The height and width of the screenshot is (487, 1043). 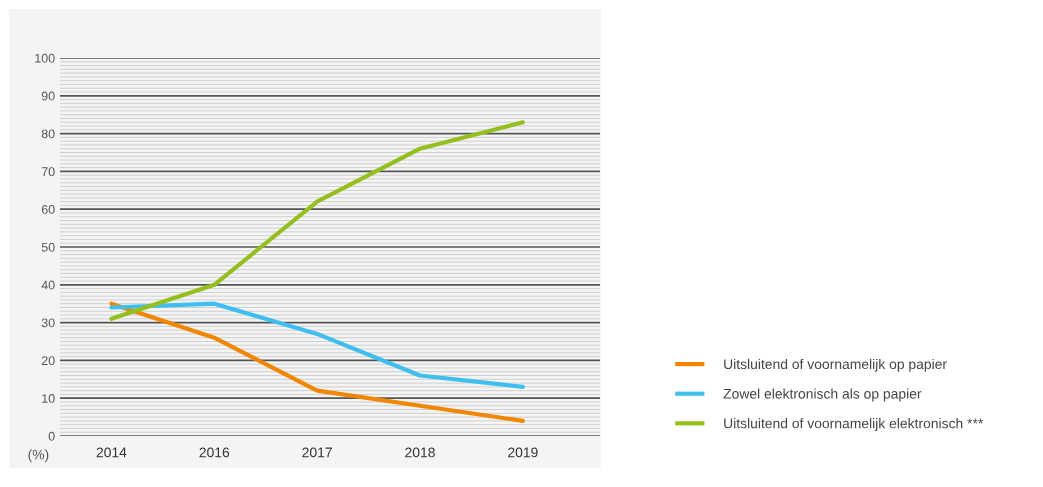 What do you see at coordinates (48, 209) in the screenshot?
I see `y-tick-label: 60` at bounding box center [48, 209].